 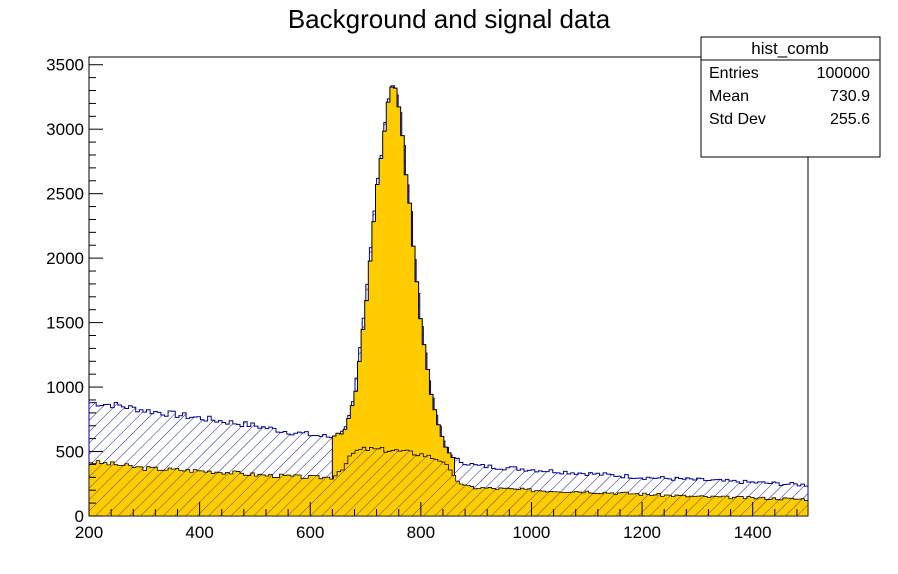 What do you see at coordinates (532, 532) in the screenshot?
I see `x-tick-label: 1000` at bounding box center [532, 532].